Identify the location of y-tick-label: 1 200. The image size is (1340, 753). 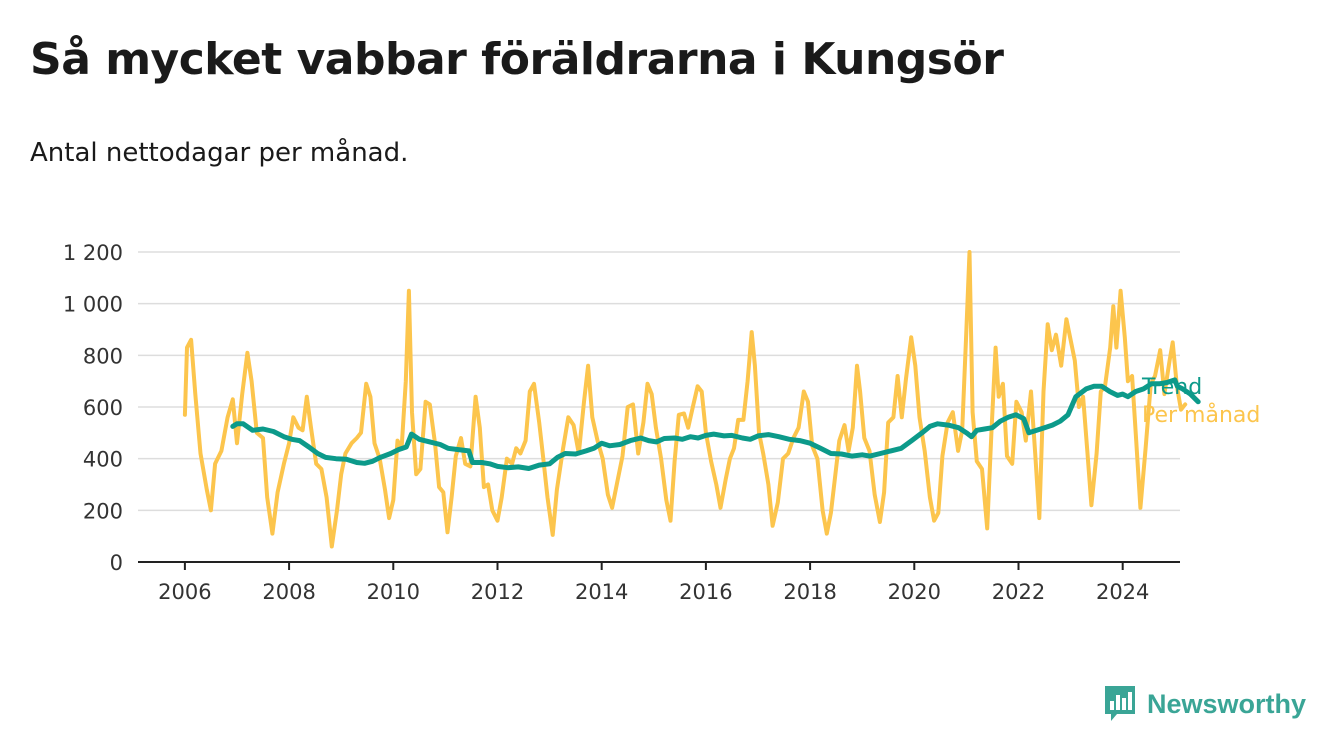
(93, 253).